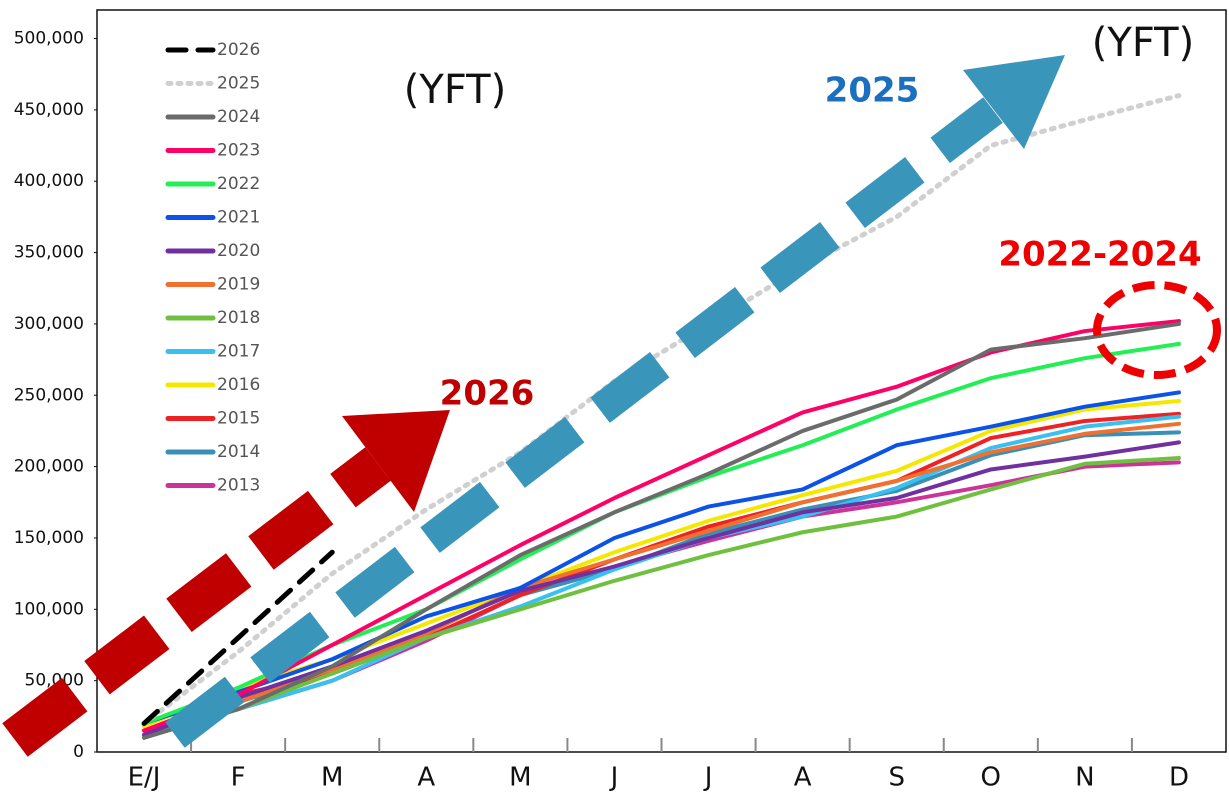 The width and height of the screenshot is (1229, 800). I want to click on y-tick-label: 100,000, so click(49, 609).